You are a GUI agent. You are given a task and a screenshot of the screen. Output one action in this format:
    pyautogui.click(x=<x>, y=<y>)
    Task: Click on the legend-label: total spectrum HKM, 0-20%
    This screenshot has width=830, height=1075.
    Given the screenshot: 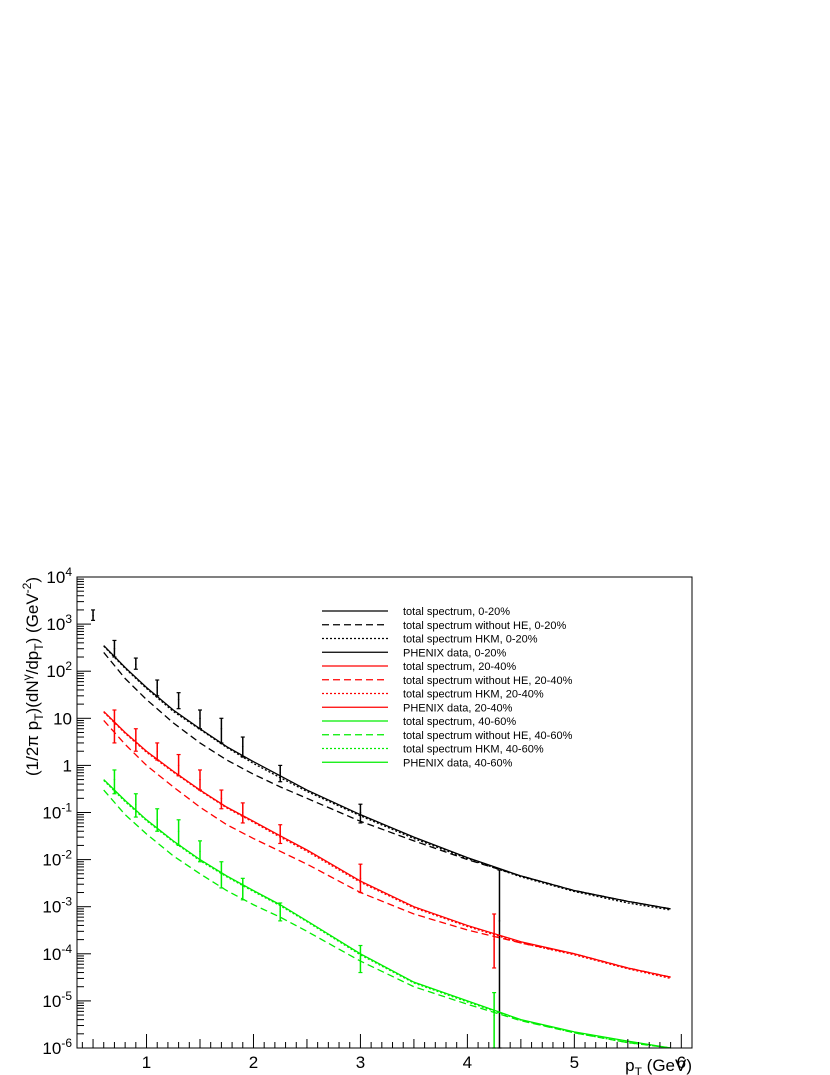 What is the action you would take?
    pyautogui.click(x=470, y=640)
    